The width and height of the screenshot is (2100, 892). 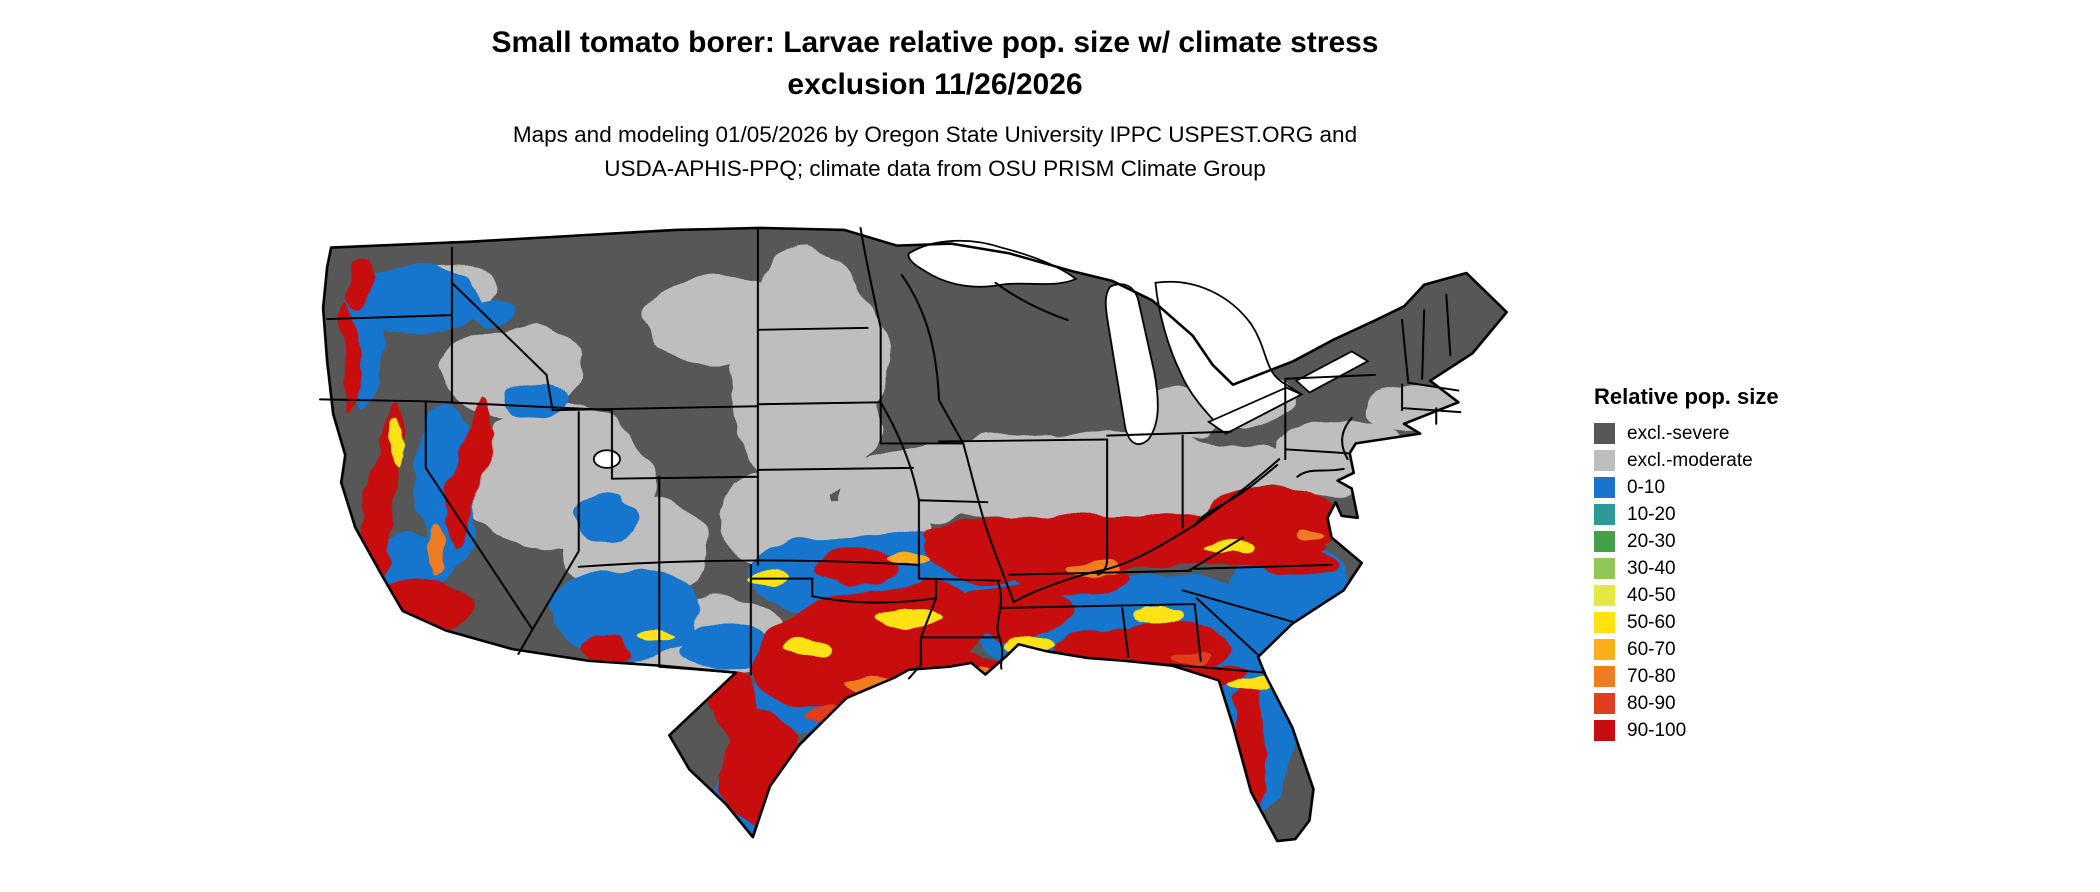 I want to click on legend-label: excl.-moderate, so click(x=1690, y=460).